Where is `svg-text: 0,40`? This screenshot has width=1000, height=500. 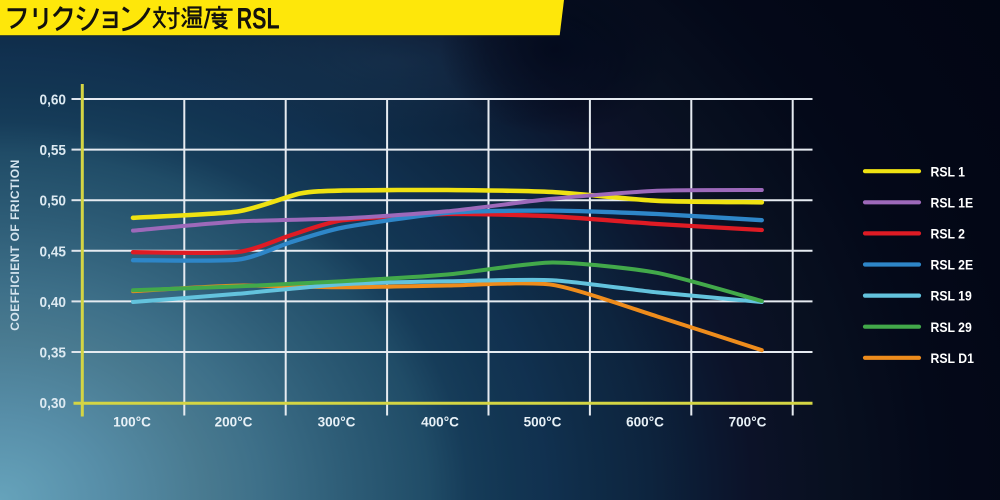
svg-text: 0,40 is located at coordinates (53, 302).